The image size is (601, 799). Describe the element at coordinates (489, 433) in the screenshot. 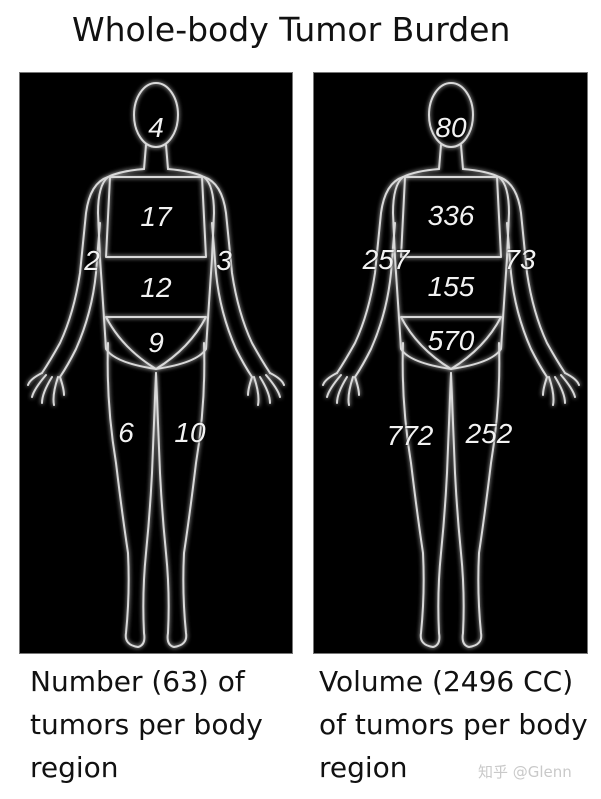

I see `label-left-leg: 252` at that location.